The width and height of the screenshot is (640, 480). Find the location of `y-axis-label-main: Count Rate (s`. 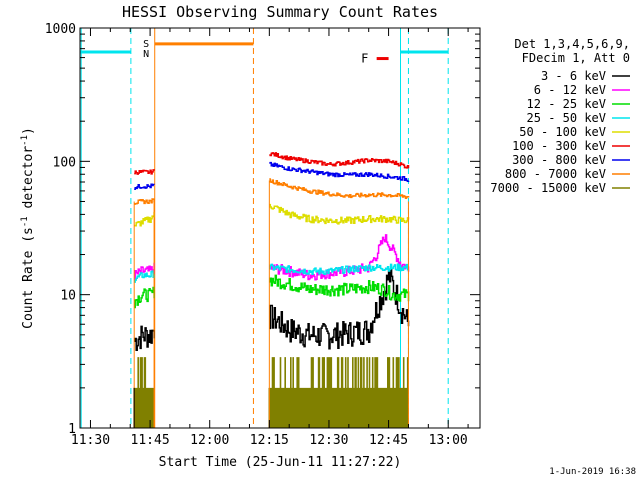

y-axis-label-main: Count Rate (s is located at coordinates (28, 278).